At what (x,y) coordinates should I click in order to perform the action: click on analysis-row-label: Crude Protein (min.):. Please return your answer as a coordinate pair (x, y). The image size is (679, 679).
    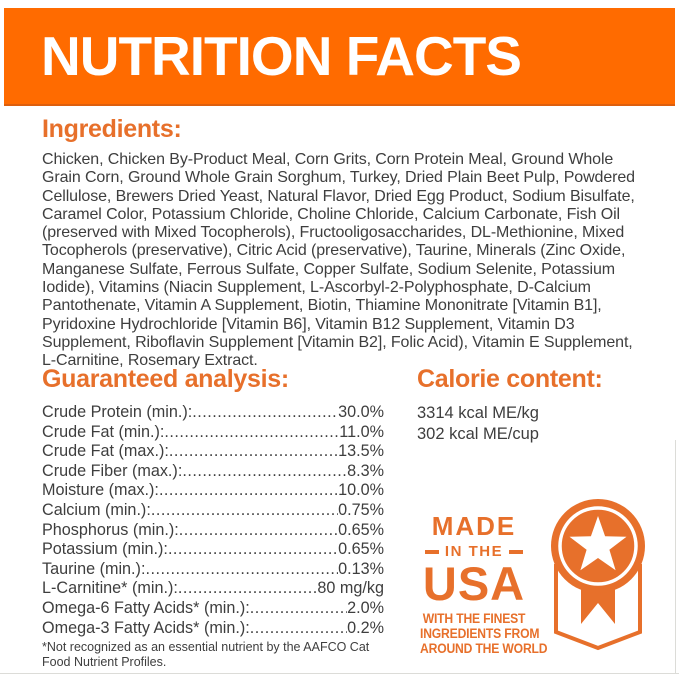
    Looking at the image, I should click on (117, 412).